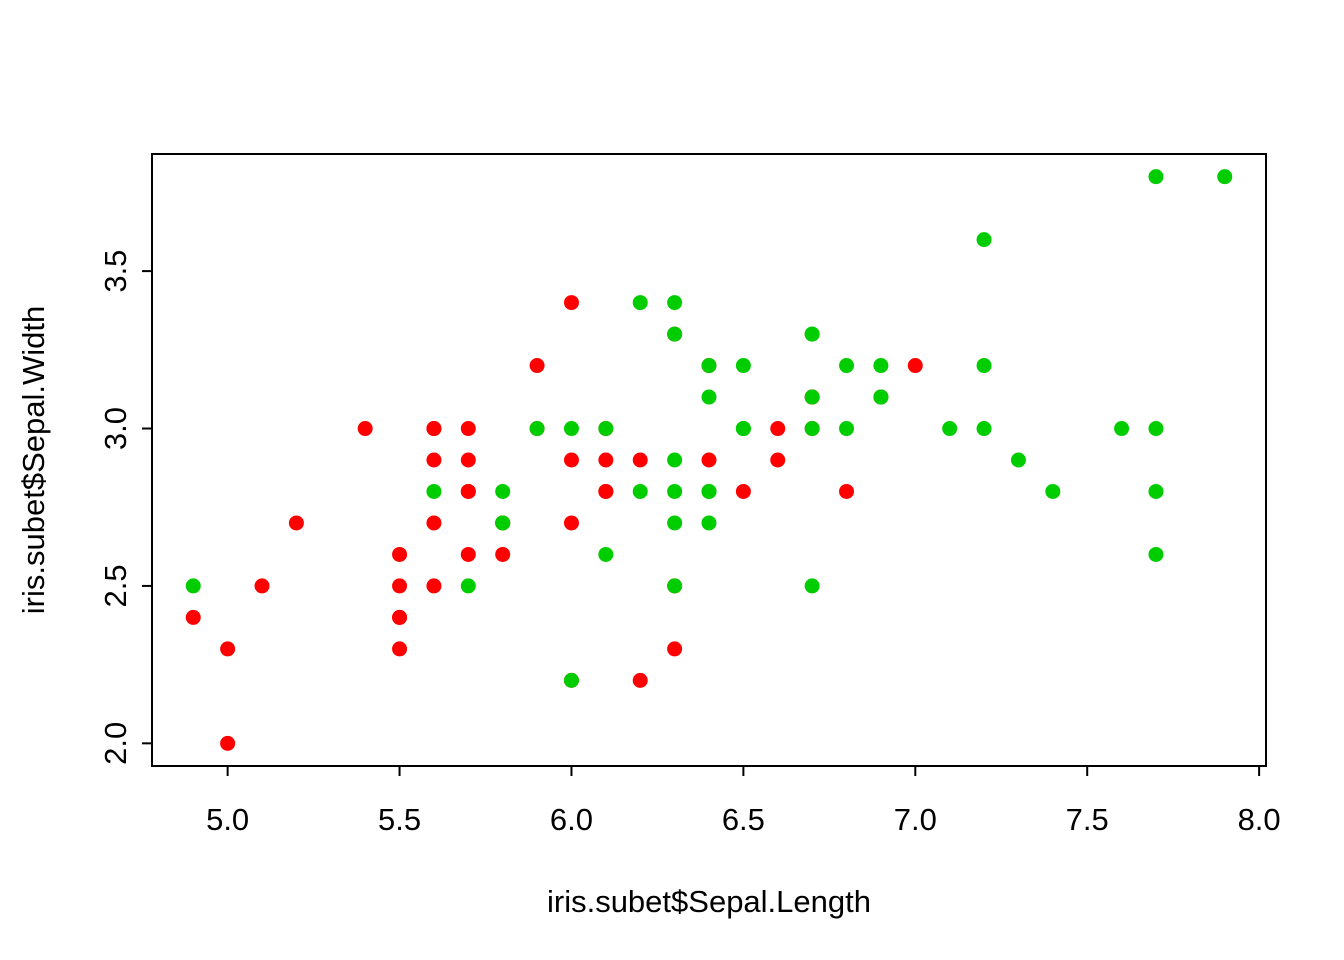 This screenshot has width=1344, height=960. What do you see at coordinates (1087, 819) in the screenshot?
I see `x-tick-label: 7.5` at bounding box center [1087, 819].